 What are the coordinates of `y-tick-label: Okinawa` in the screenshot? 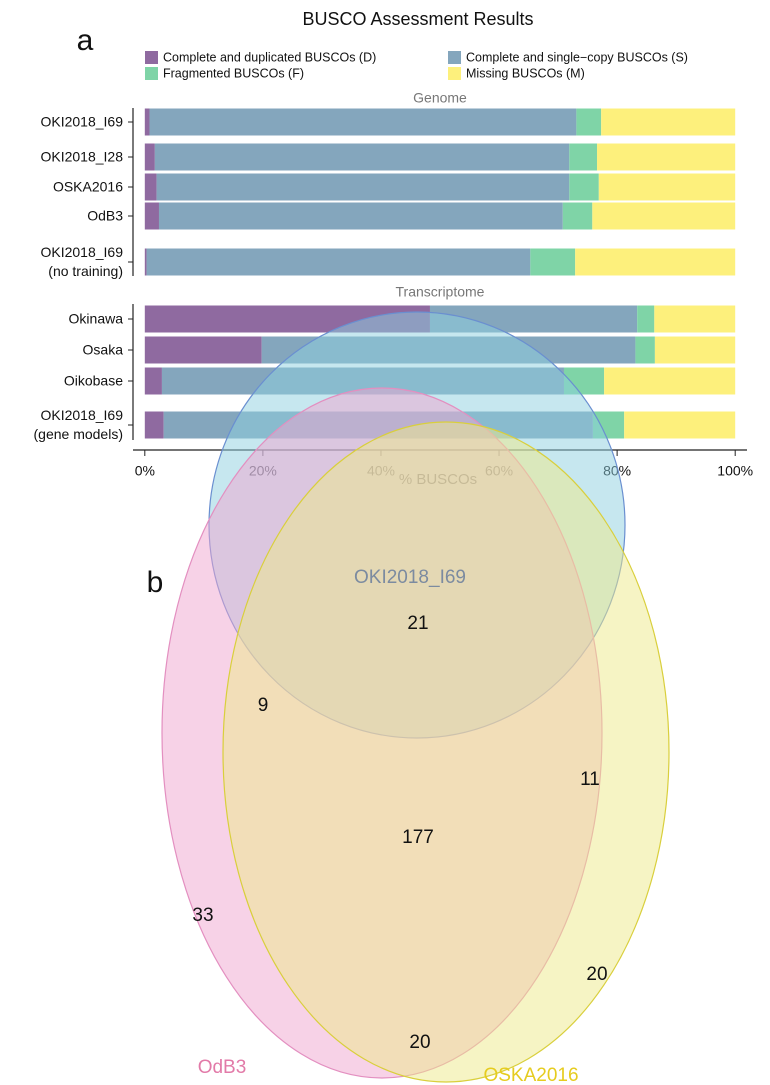 It's located at (95, 318).